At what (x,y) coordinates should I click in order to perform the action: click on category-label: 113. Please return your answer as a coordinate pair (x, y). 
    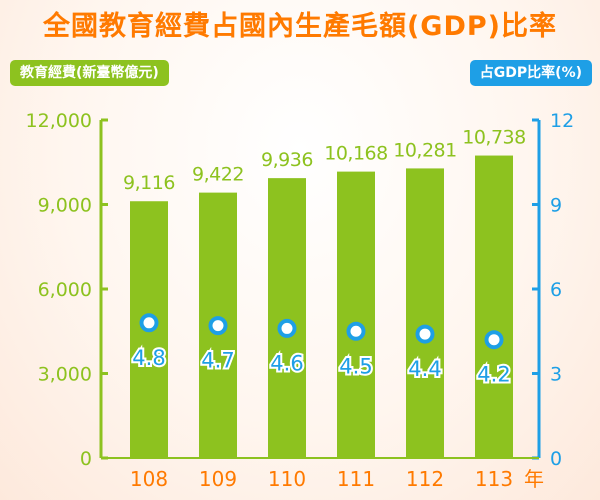
    Looking at the image, I should click on (494, 479).